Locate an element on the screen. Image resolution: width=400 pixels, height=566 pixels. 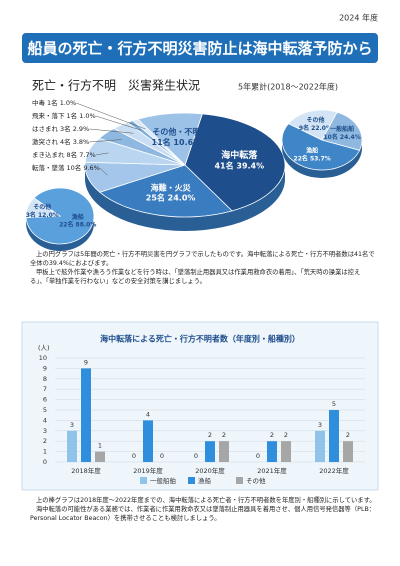
slice-value: 25名 24.0% is located at coordinates (171, 198).